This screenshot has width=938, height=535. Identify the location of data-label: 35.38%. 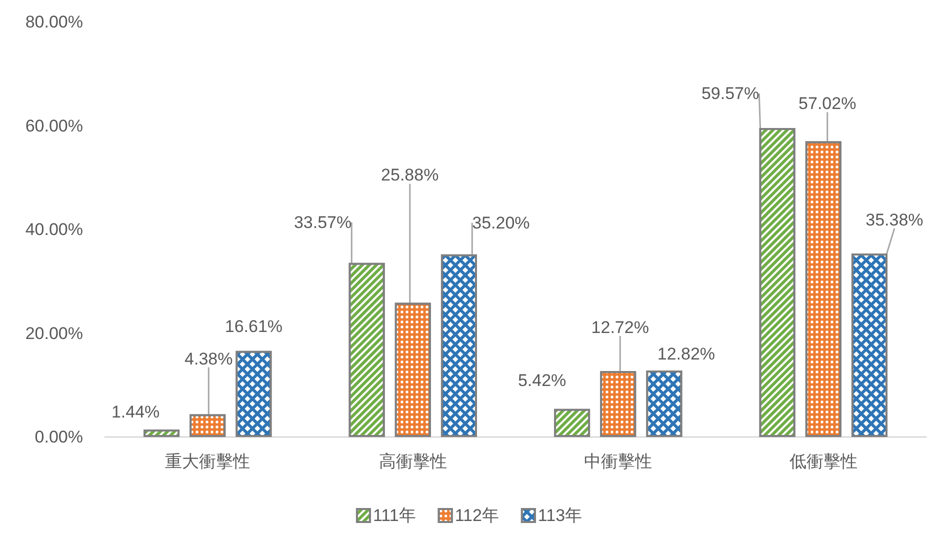
(895, 220).